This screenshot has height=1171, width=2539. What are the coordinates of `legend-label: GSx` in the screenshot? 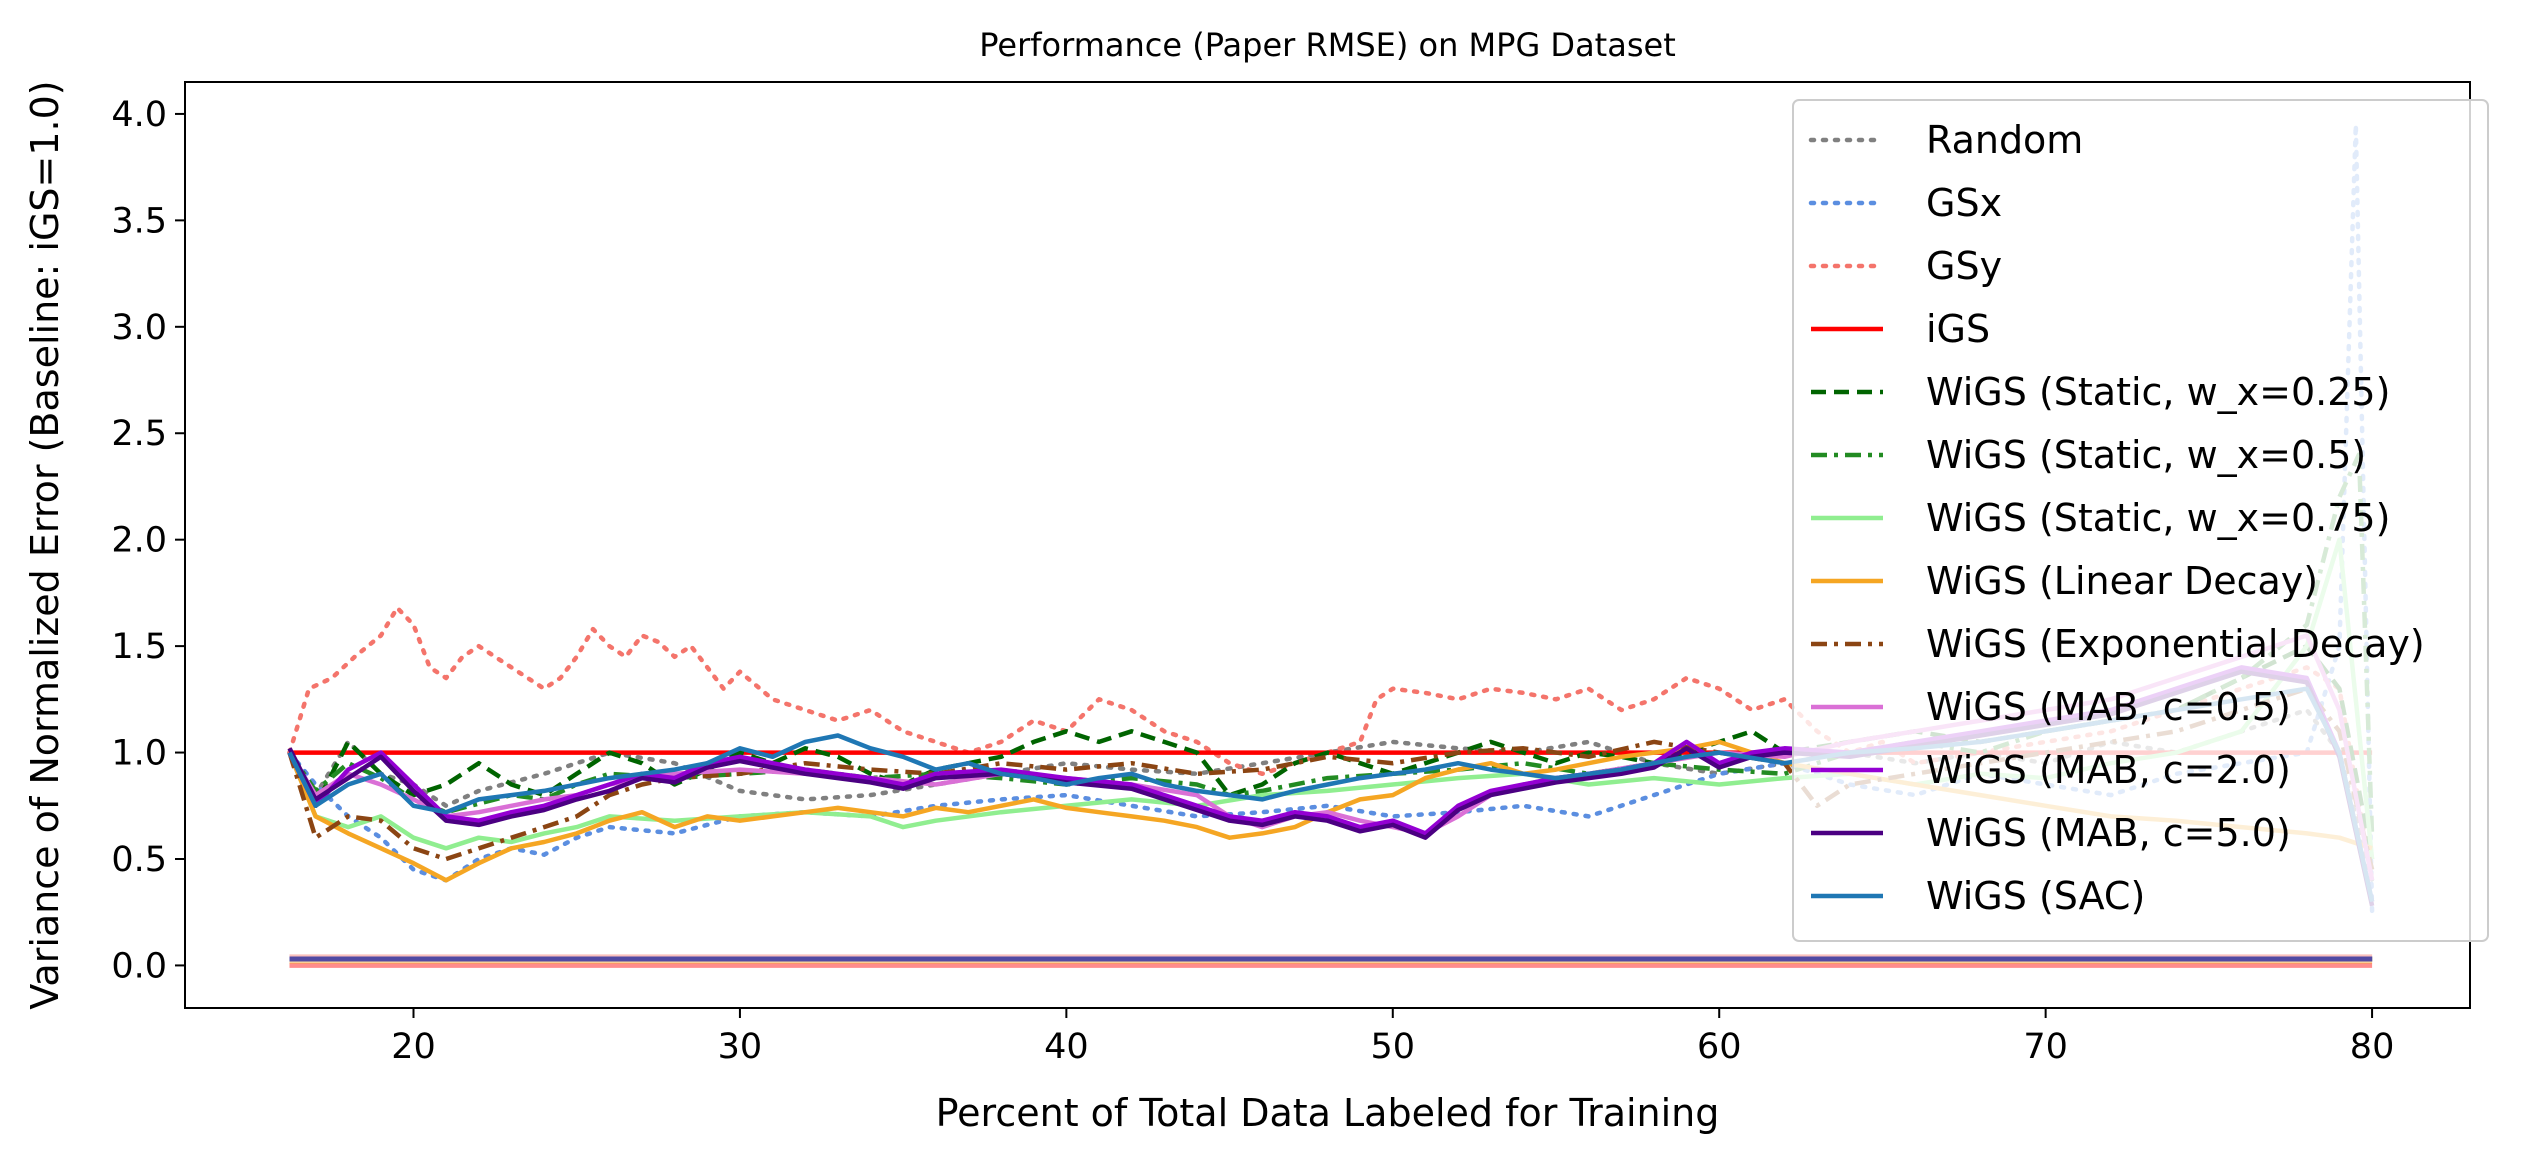 It's located at (1964, 203).